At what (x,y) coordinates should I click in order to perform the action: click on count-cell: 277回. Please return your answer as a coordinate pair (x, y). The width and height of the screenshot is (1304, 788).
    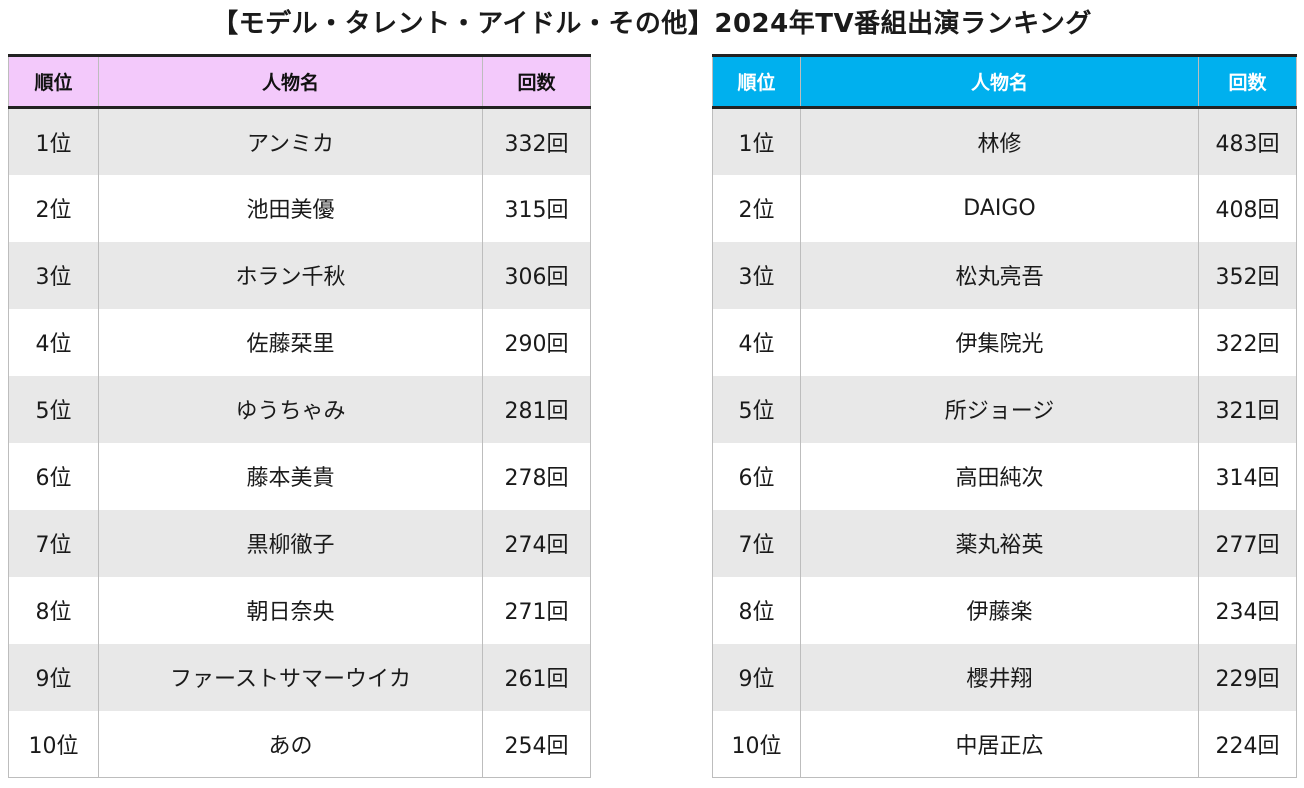
    Looking at the image, I should click on (1247, 543).